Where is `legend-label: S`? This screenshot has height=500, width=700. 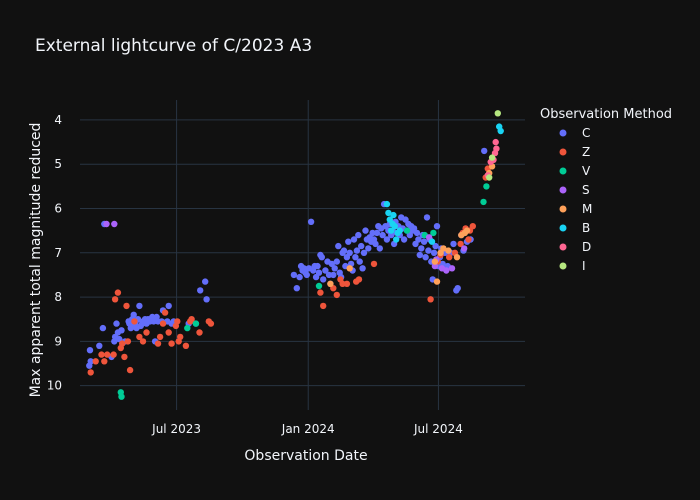
legend-label: S is located at coordinates (586, 190).